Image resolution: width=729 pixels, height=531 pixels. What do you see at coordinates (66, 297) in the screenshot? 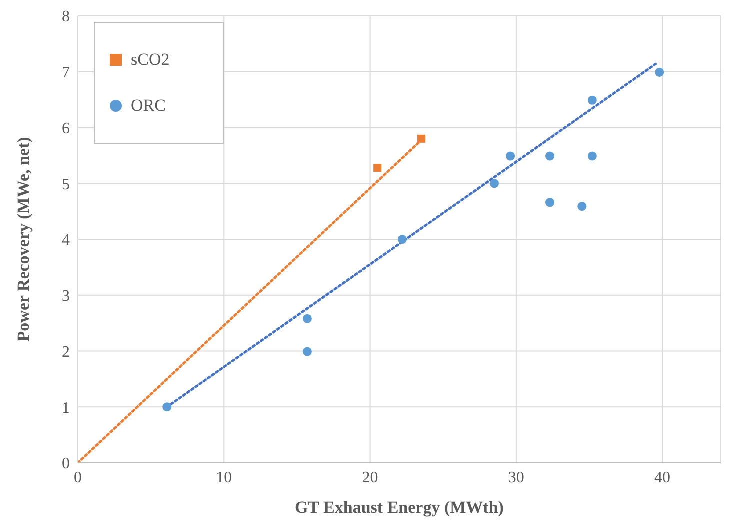
I see `y-tick-label: 3` at bounding box center [66, 297].